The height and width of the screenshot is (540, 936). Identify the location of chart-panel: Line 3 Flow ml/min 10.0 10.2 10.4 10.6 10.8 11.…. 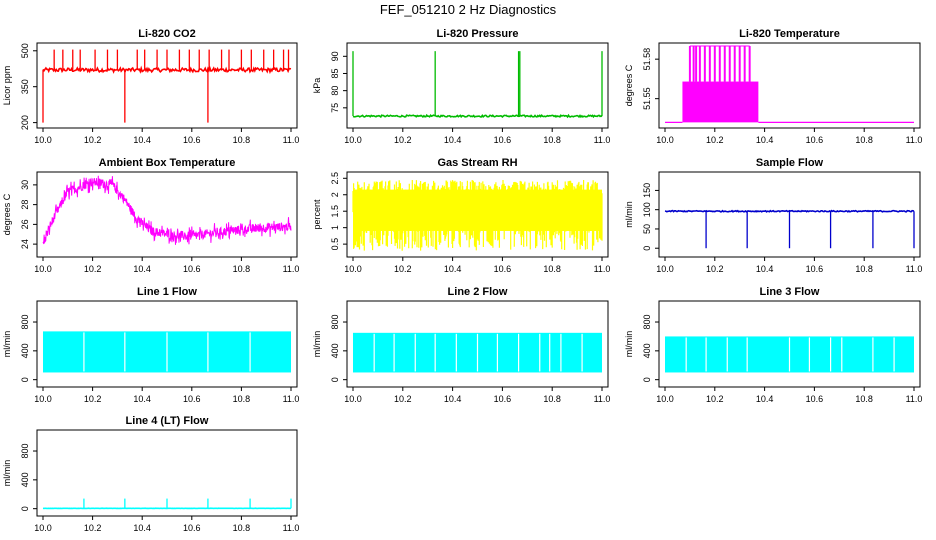
(773, 345).